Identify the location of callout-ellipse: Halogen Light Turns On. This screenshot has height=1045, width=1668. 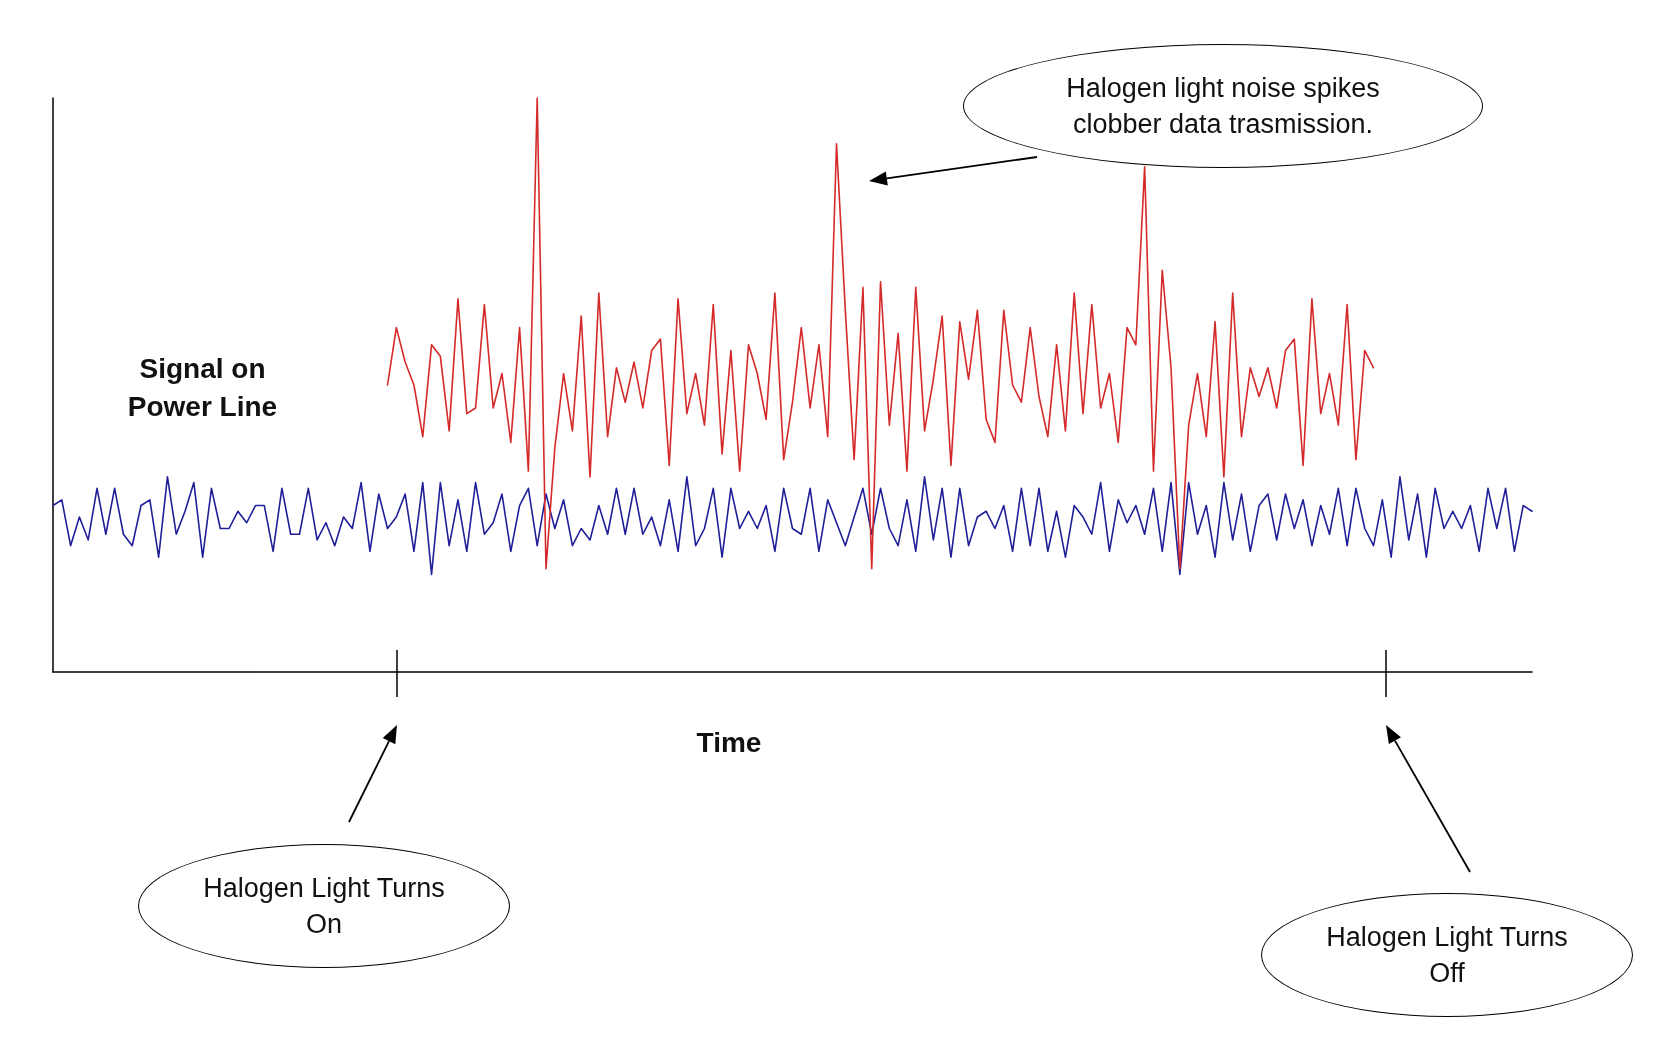
(324, 906).